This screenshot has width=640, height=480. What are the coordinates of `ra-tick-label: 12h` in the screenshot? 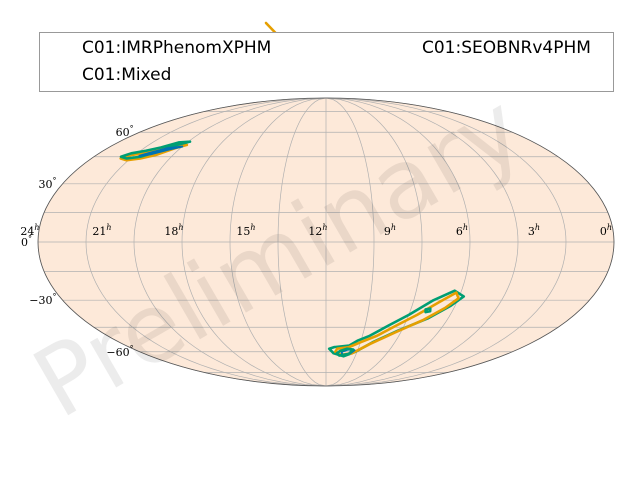 It's located at (317, 230).